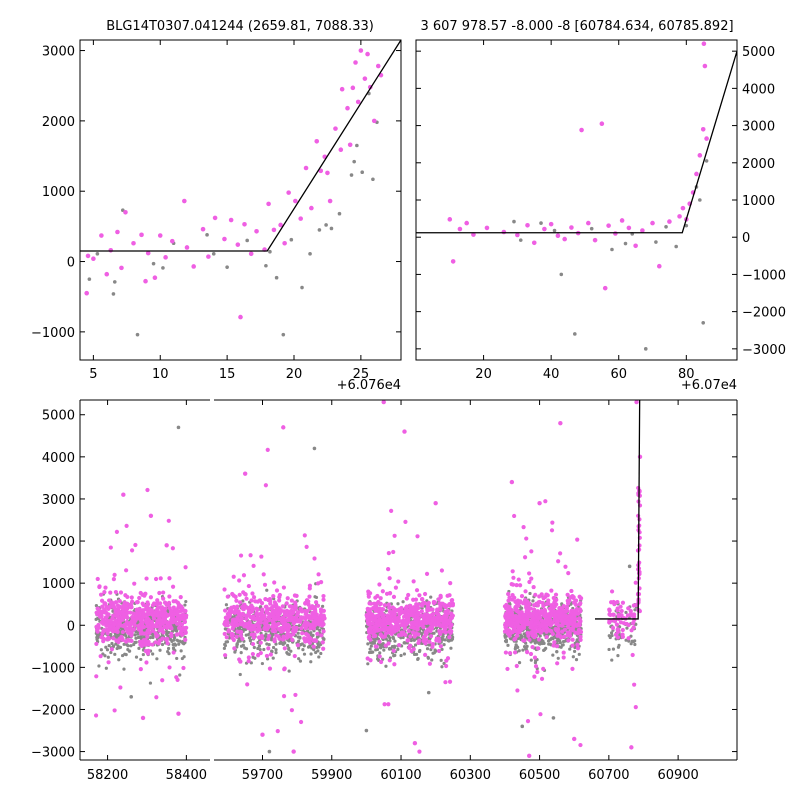 This screenshot has height=800, width=800. Describe the element at coordinates (369, 385) in the screenshot. I see `top-left-x-offset: +6.076e4` at that location.